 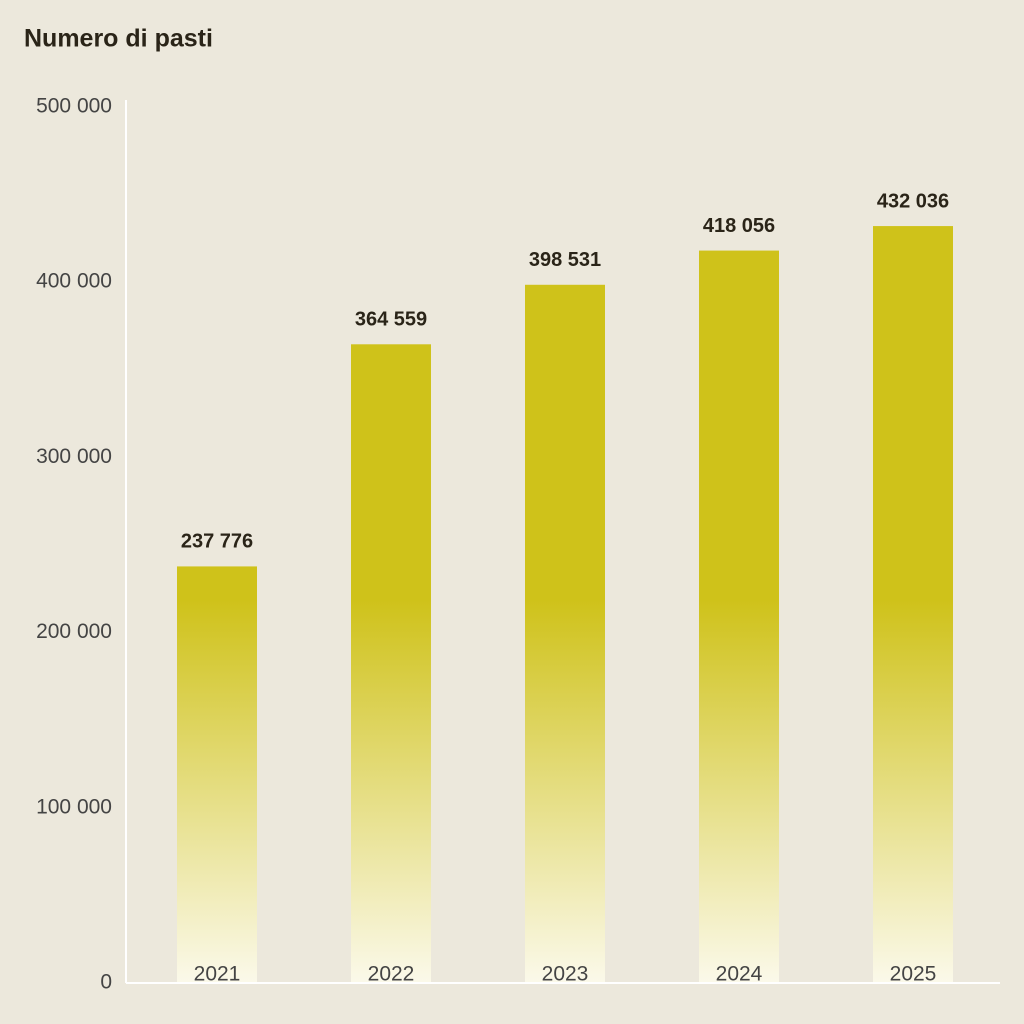 What do you see at coordinates (74, 456) in the screenshot?
I see `y-tick-label: 300 000` at bounding box center [74, 456].